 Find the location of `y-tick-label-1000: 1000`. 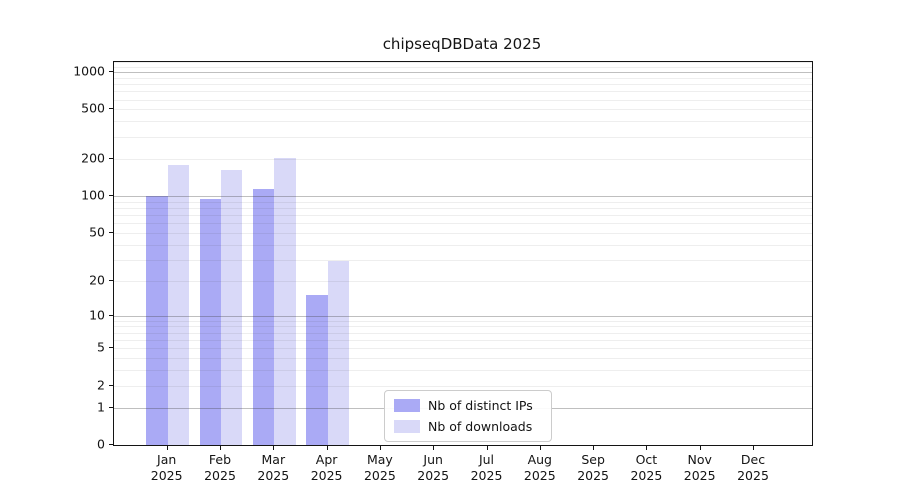

y-tick-label-1000: 1000 is located at coordinates (89, 71).